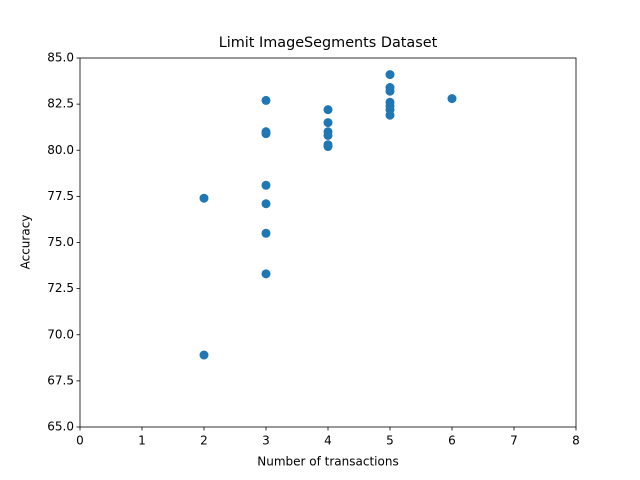 Image resolution: width=640 pixels, height=480 pixels. What do you see at coordinates (452, 441) in the screenshot?
I see `x-tick-label: 6` at bounding box center [452, 441].